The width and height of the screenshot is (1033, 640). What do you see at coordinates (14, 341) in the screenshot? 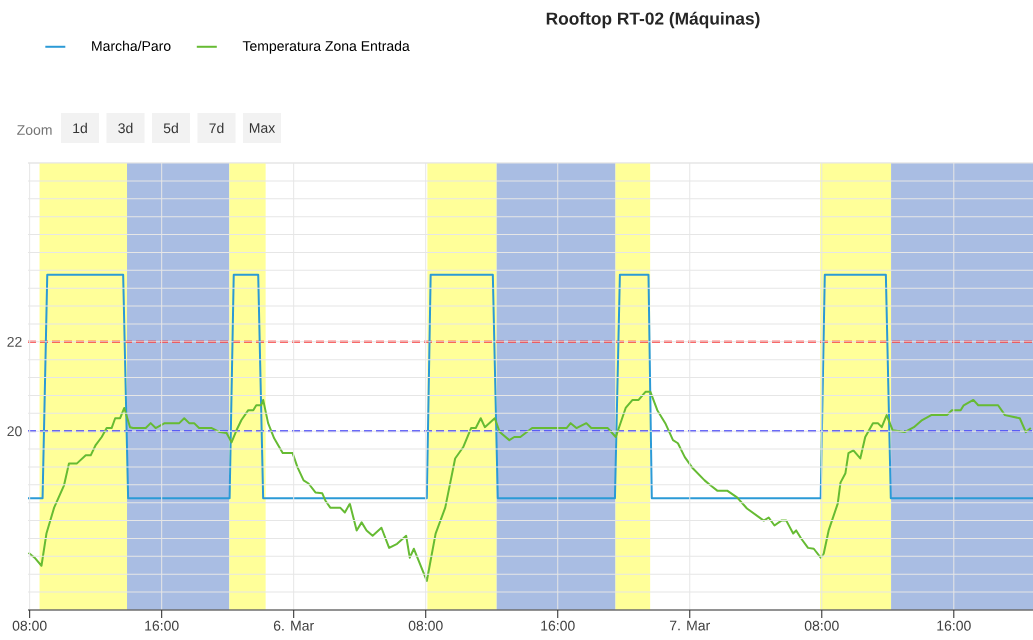
I see `y-tick-label: 22` at bounding box center [14, 341].